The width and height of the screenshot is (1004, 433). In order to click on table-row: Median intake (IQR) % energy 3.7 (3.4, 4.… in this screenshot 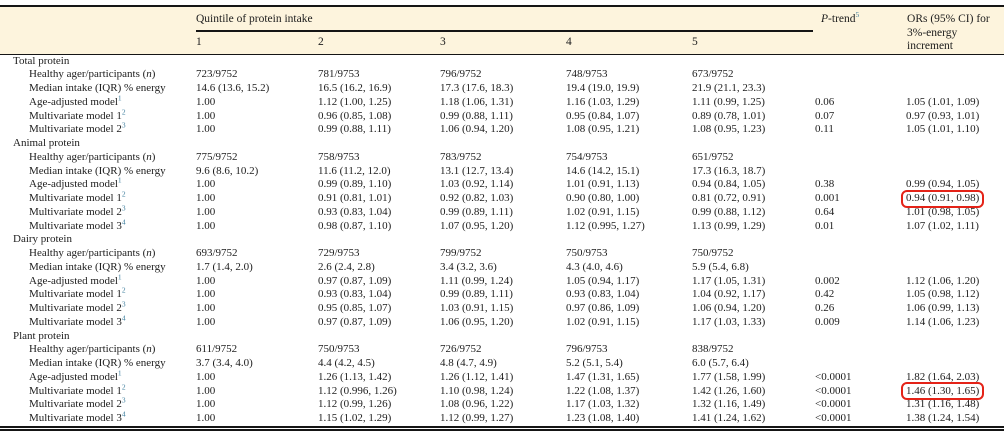, I will do `click(502, 364)`.